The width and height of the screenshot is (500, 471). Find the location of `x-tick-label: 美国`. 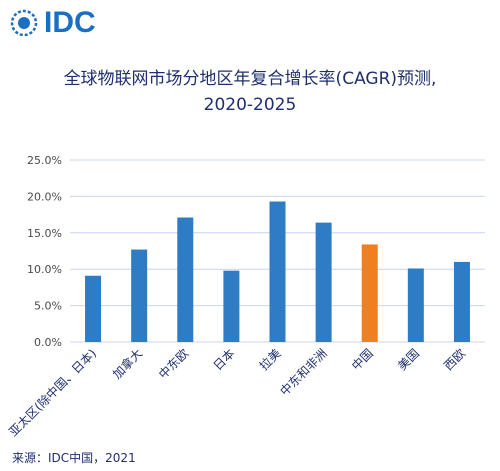

x-tick-label: 美国 is located at coordinates (408, 359).